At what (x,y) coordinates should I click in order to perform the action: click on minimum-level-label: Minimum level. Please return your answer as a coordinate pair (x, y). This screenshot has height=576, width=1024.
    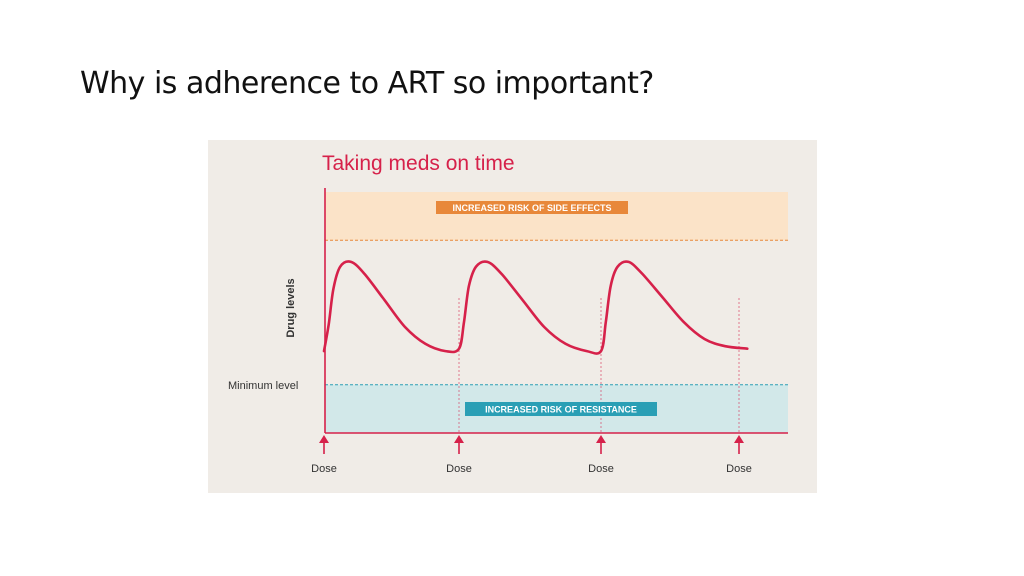
    Looking at the image, I should click on (263, 386).